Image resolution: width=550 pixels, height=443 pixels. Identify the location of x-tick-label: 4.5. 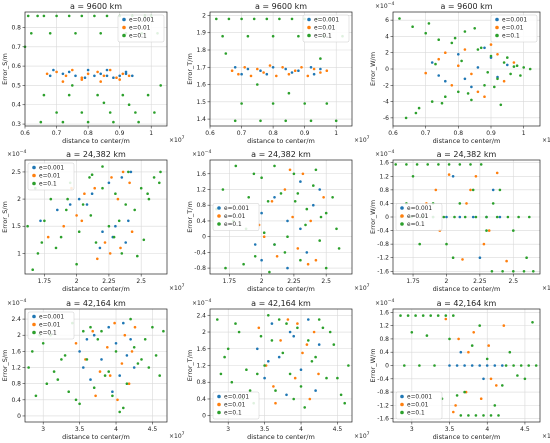
(338, 429).